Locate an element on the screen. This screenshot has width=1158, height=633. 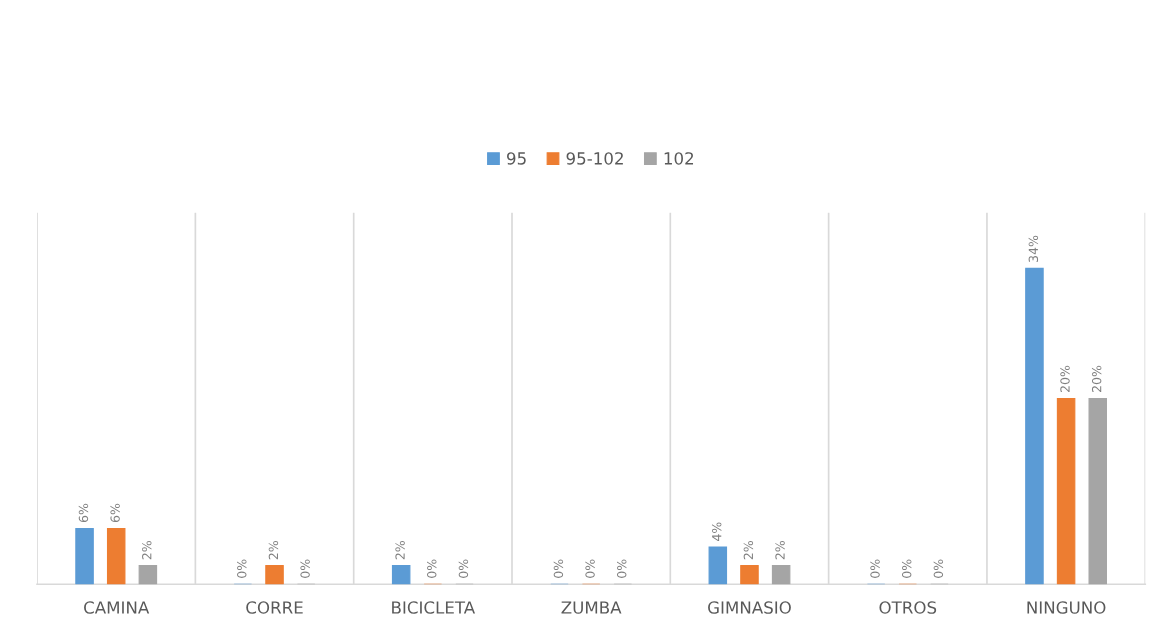
x-tick-label: BICICLETA is located at coordinates (434, 607).